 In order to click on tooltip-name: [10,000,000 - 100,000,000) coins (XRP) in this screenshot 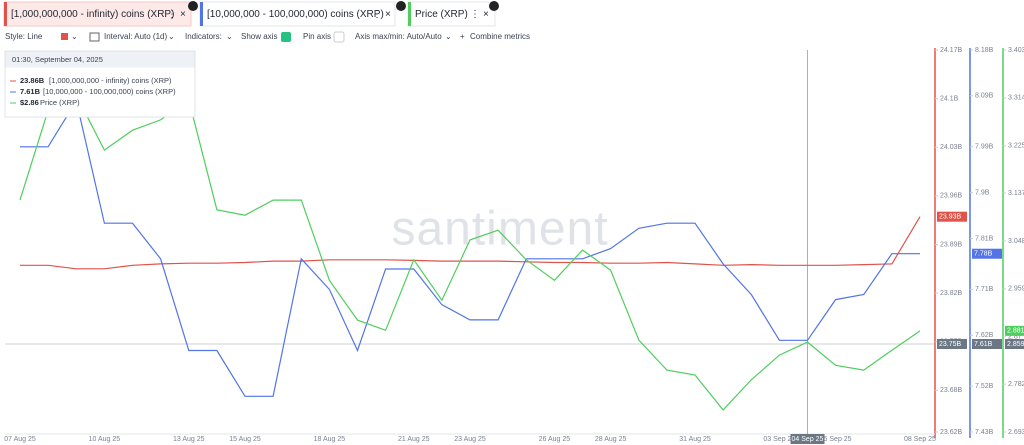, I will do `click(109, 91)`.